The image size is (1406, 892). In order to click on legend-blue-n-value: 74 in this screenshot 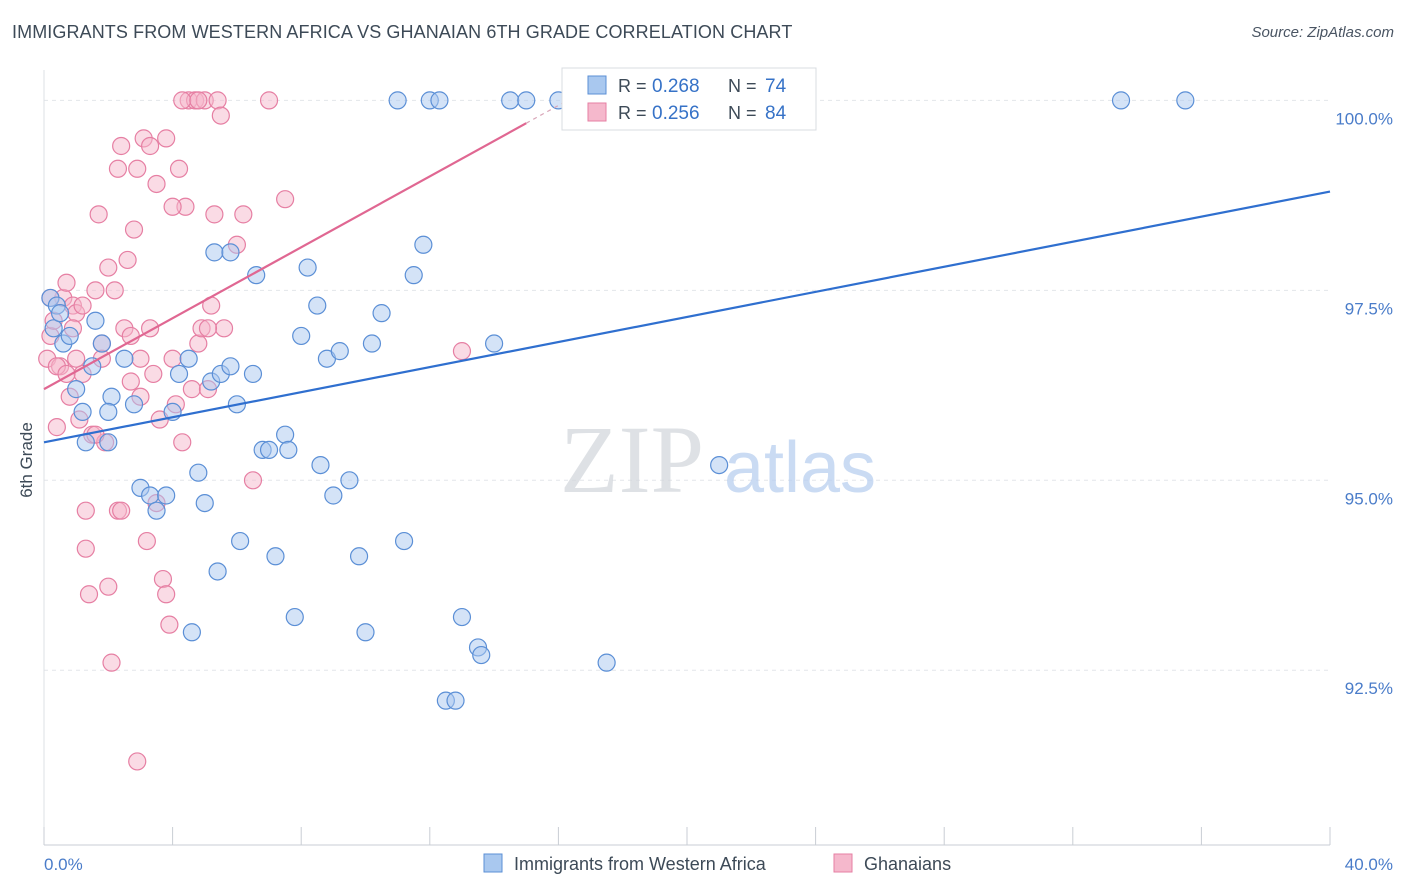, I will do `click(776, 86)`.